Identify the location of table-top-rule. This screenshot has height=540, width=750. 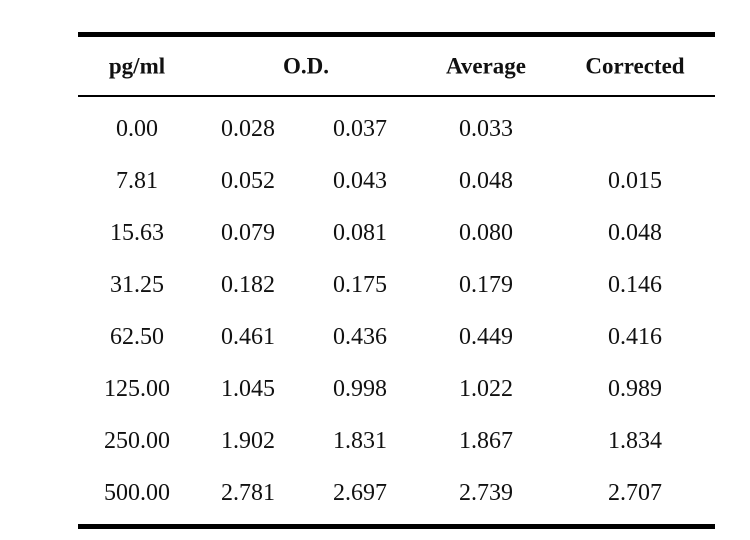
(396, 34).